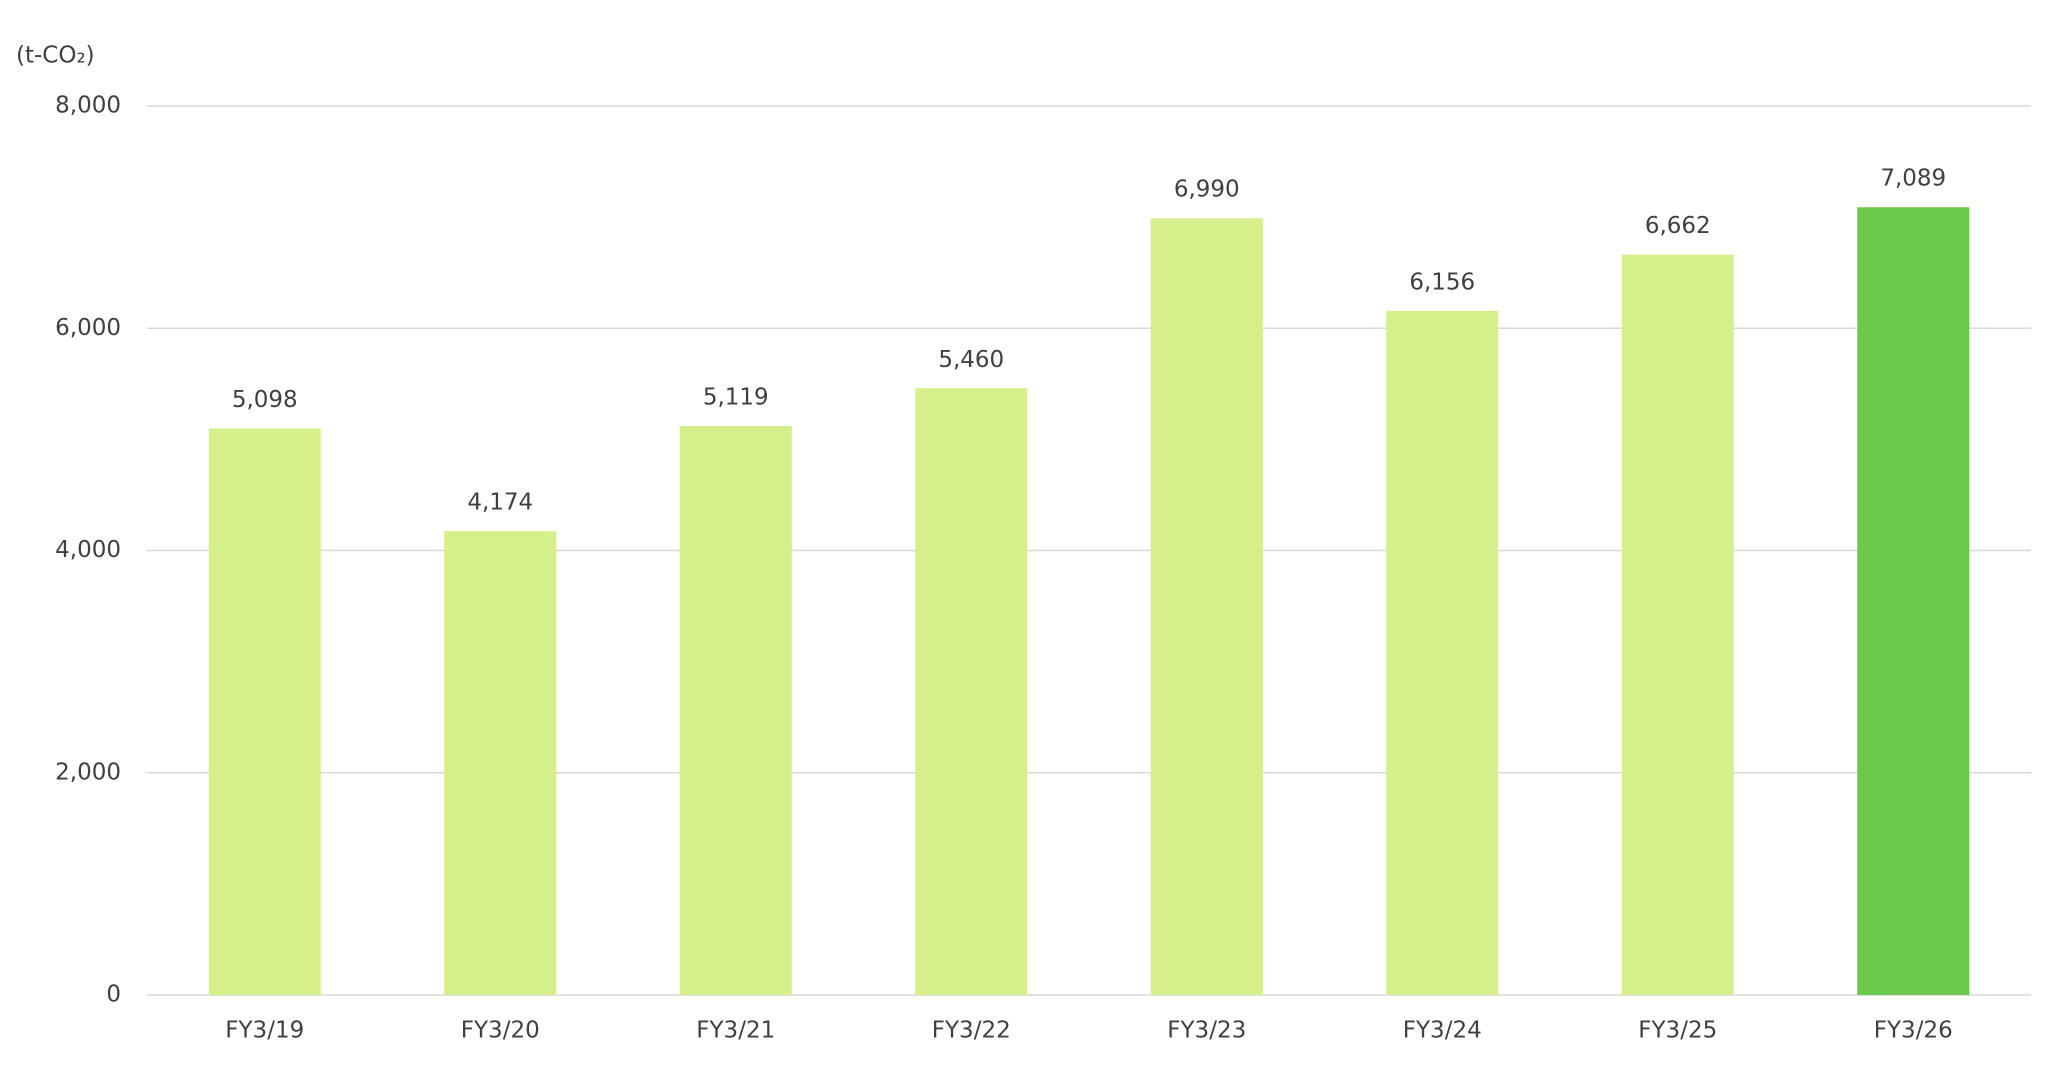 This screenshot has height=1089, width=2048. Describe the element at coordinates (1207, 190) in the screenshot. I see `data-label: 6,990` at that location.